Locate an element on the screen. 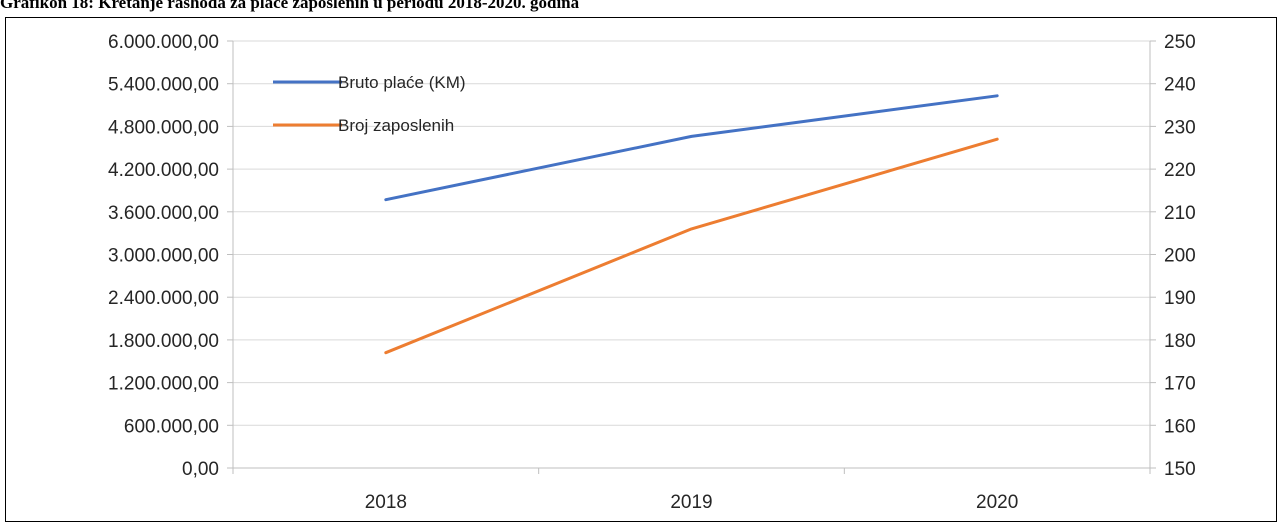 This screenshot has height=522, width=1283. left-axis-tick-label: 3.600.000,00 is located at coordinates (163, 213).